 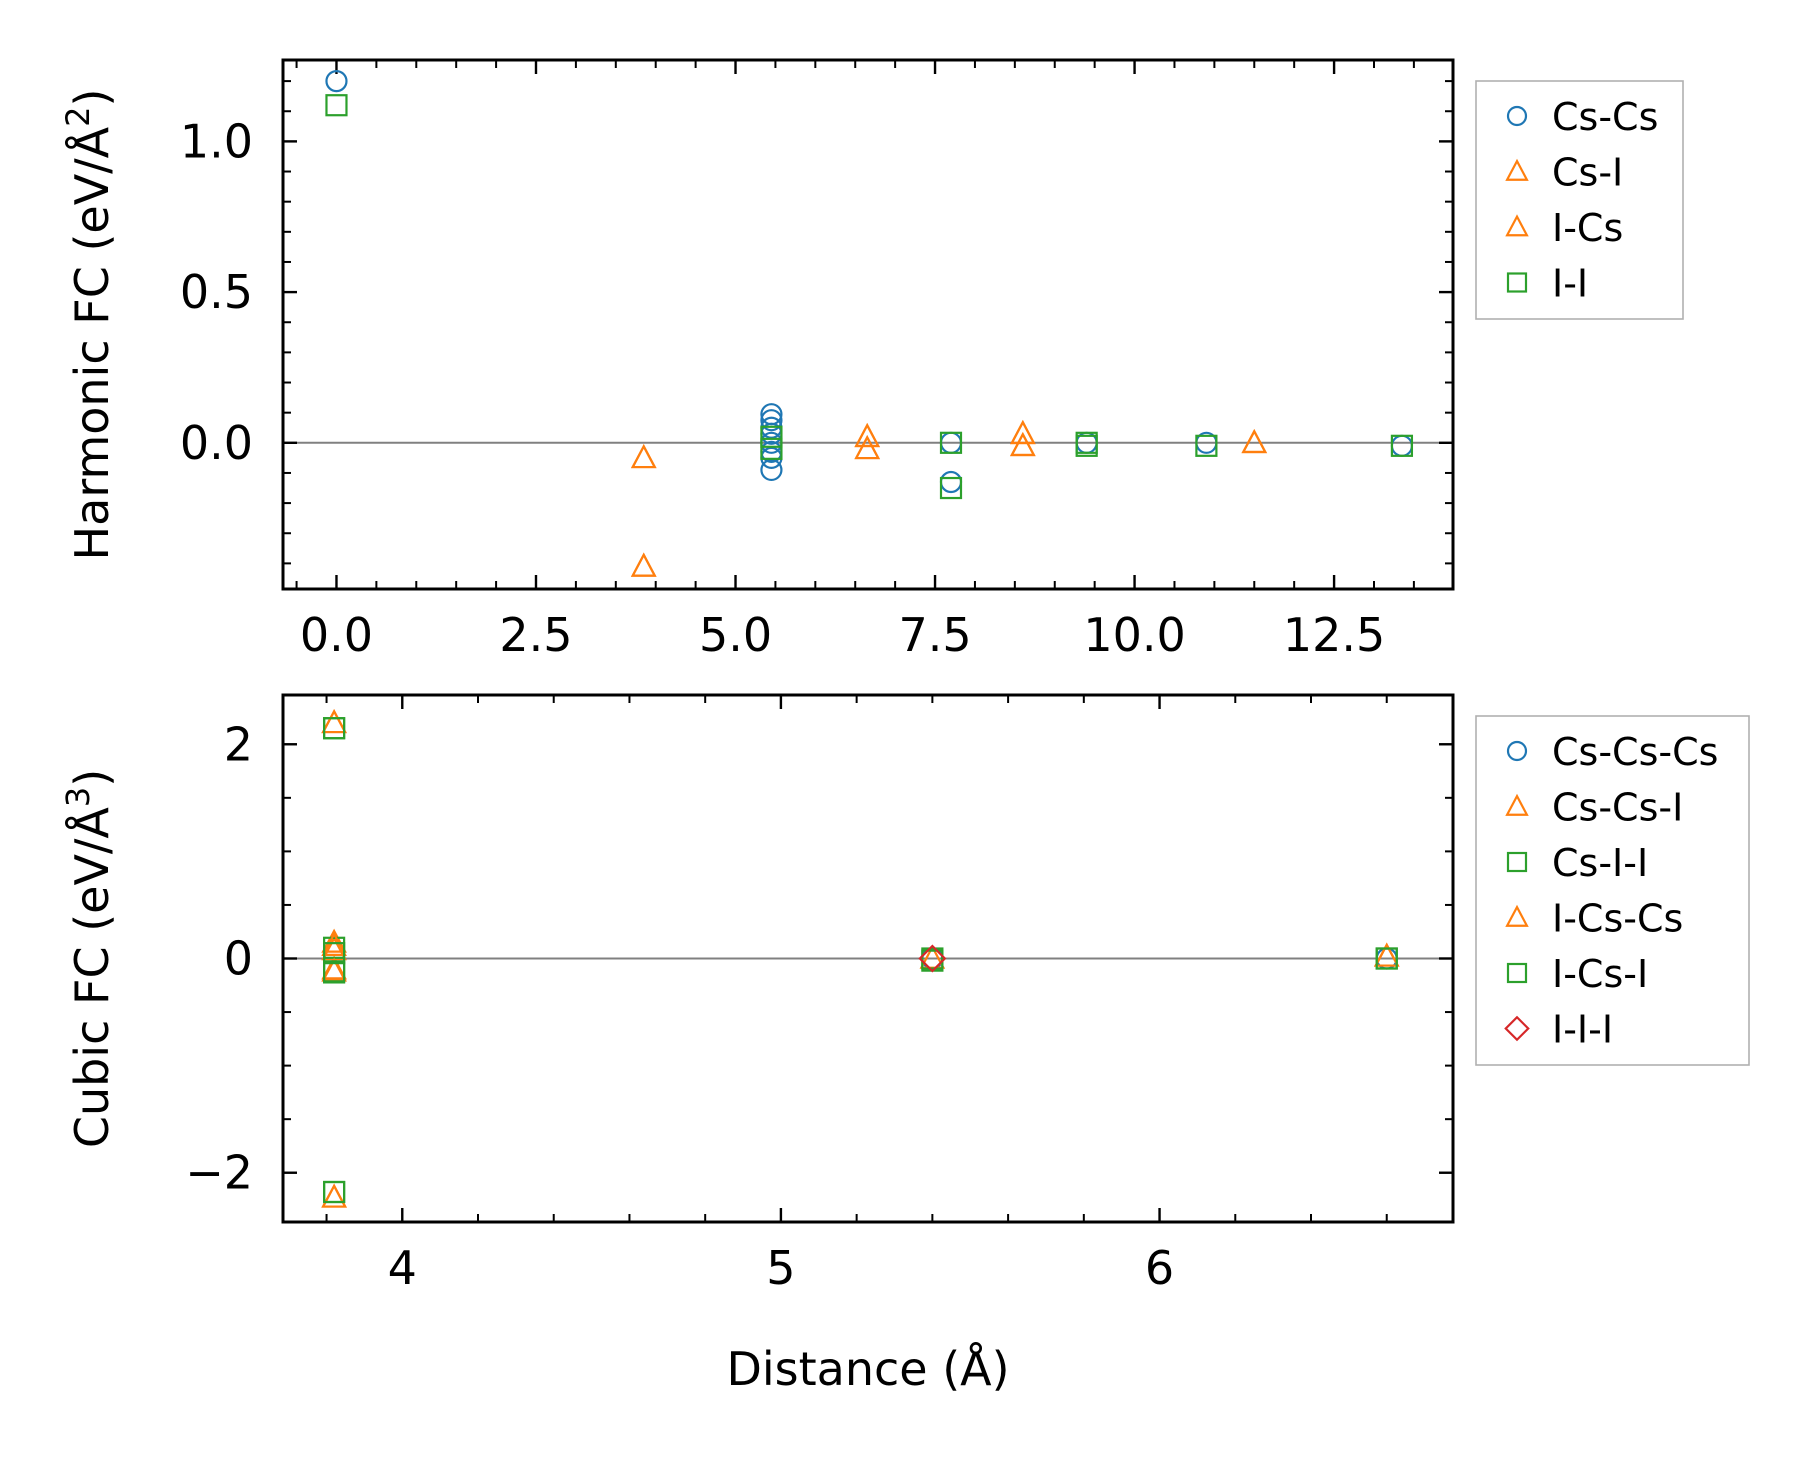 What do you see at coordinates (867, 1369) in the screenshot?
I see `x-axis-label: Distance (Å)` at bounding box center [867, 1369].